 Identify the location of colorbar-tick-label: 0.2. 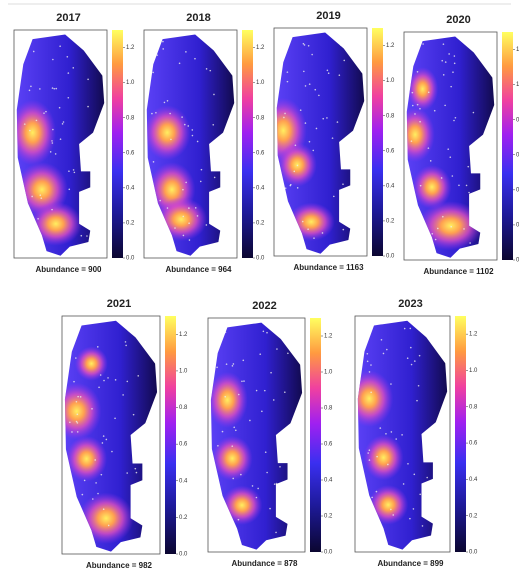
(183, 518).